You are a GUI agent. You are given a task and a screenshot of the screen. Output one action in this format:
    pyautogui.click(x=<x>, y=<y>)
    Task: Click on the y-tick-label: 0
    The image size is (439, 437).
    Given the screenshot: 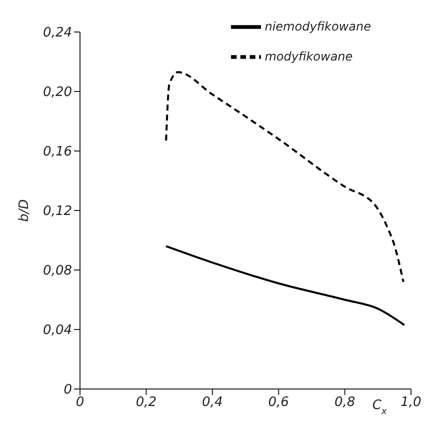 What is the action you would take?
    pyautogui.click(x=68, y=390)
    